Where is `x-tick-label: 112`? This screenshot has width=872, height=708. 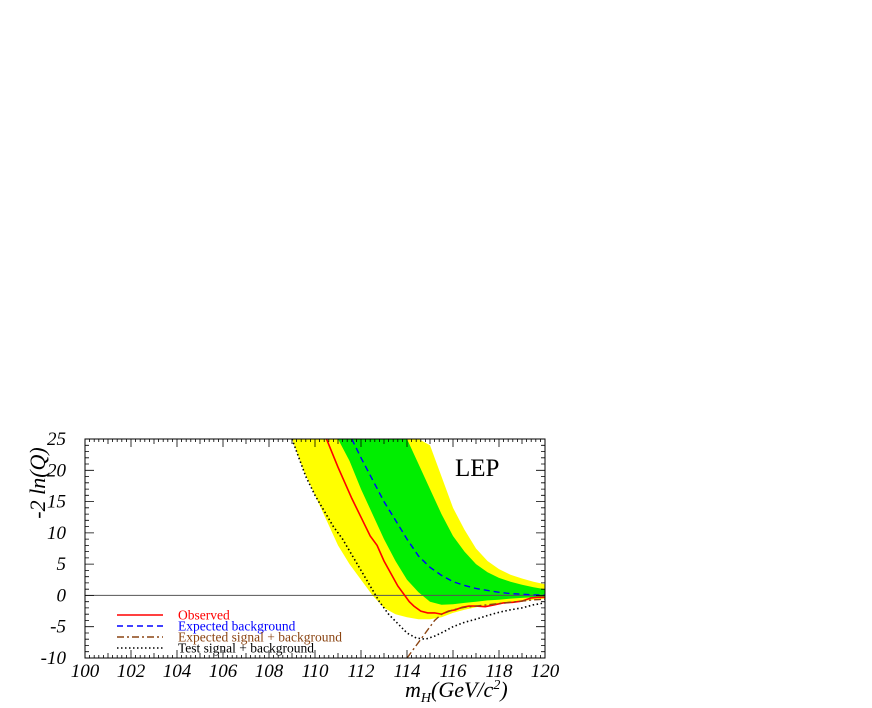 x-tick-label: 112 is located at coordinates (361, 671).